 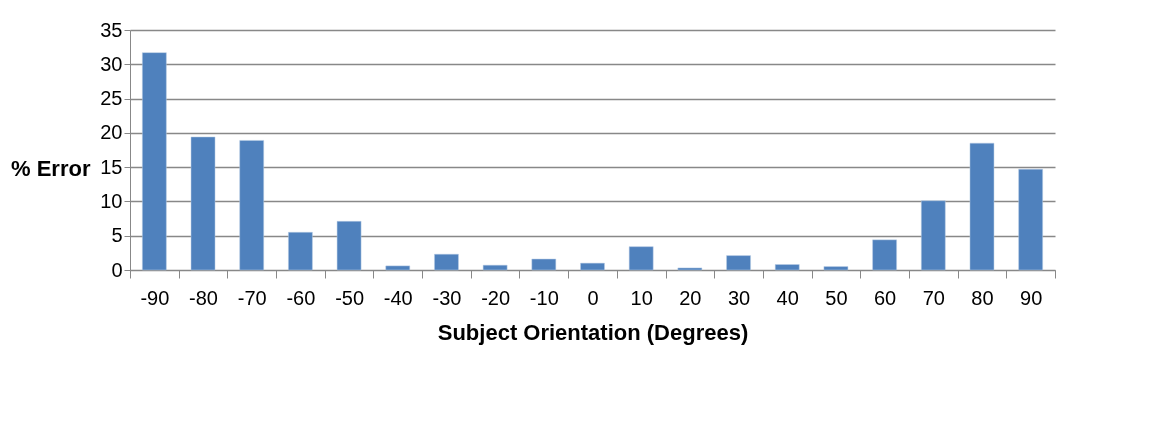 What do you see at coordinates (544, 297) in the screenshot?
I see `x-tick-label: -10` at bounding box center [544, 297].